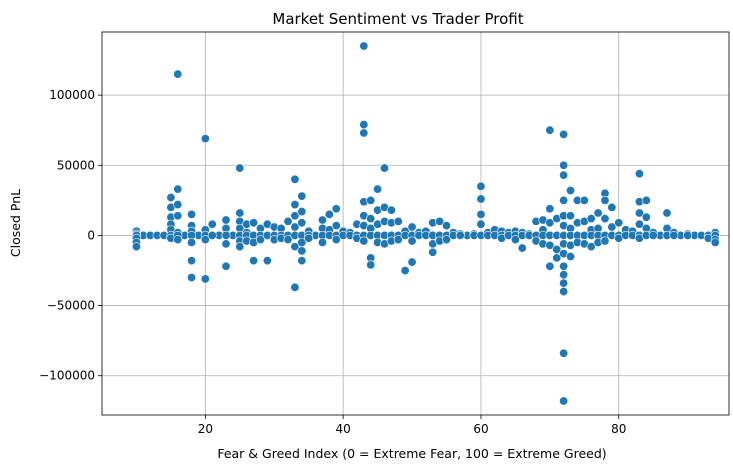  I want to click on y-tick-label: 100000, so click(72, 95).